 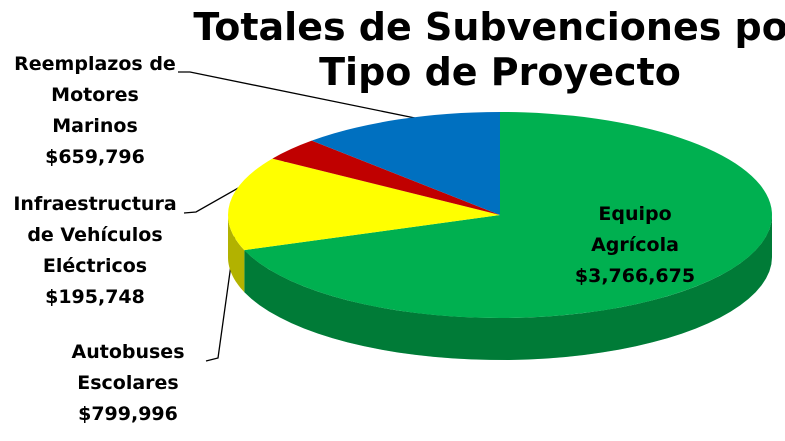 I want to click on slice-side-shade, so click(x=236, y=254).